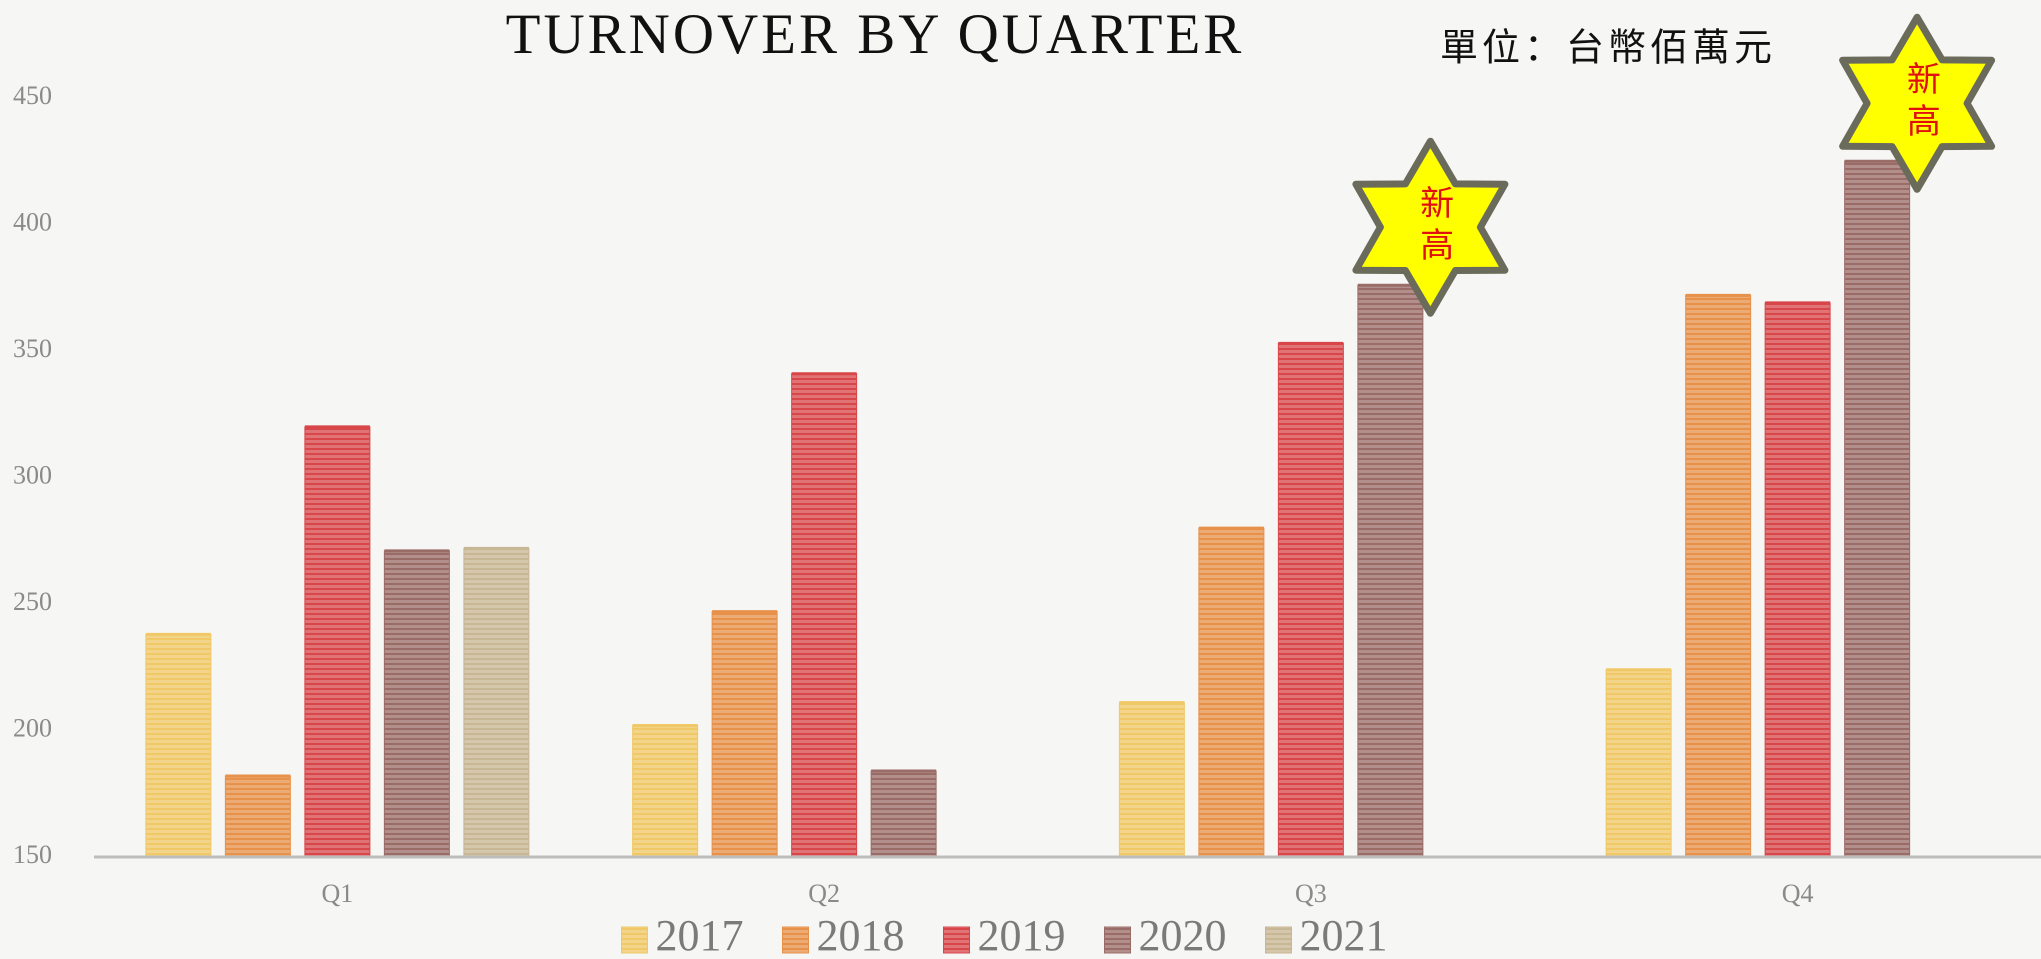  Describe the element at coordinates (1608, 49) in the screenshot. I see `unit-label: 單位：台幣佰萬元` at that location.